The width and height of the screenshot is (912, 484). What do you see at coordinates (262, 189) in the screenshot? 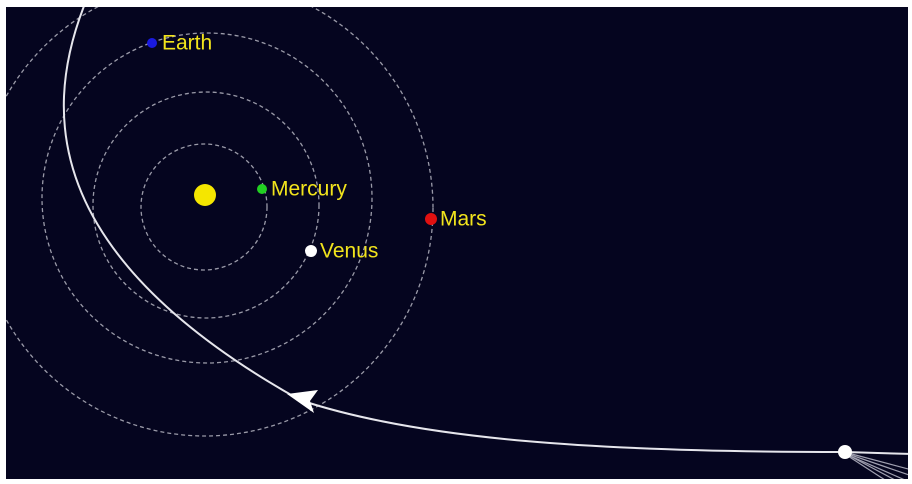
I see `mercury` at bounding box center [262, 189].